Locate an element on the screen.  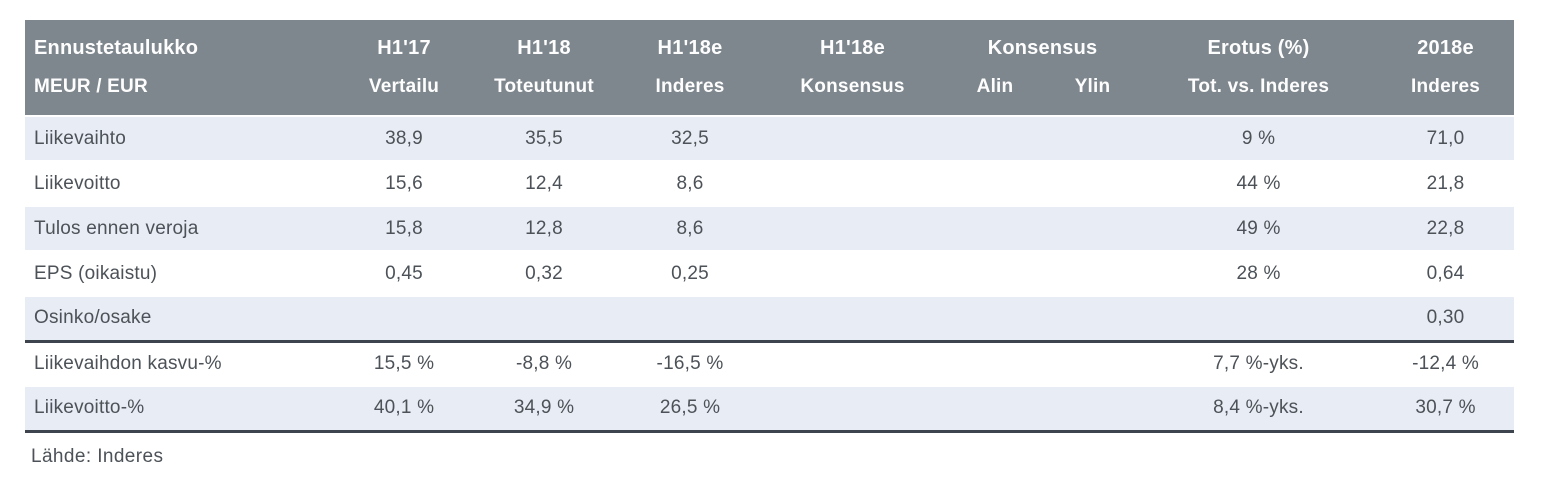
table-row-liikevoitto: Liikevoitto 15,6 12,4 8,6 44 % 21,8 is located at coordinates (770, 183).